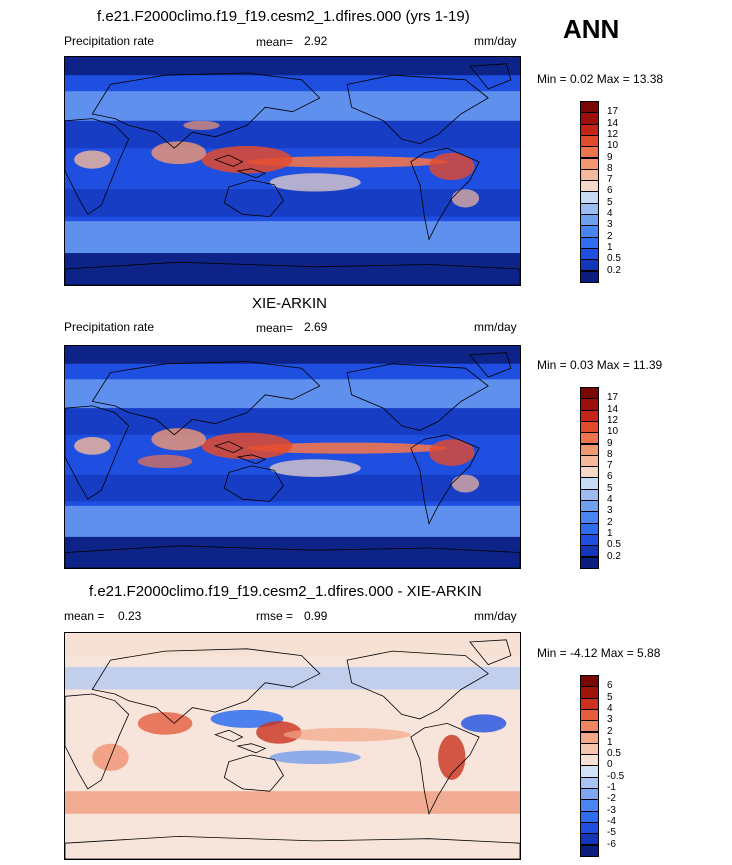 This screenshot has height=865, width=732. Describe the element at coordinates (610, 765) in the screenshot. I see `colorbar-tick-label: 0` at that location.